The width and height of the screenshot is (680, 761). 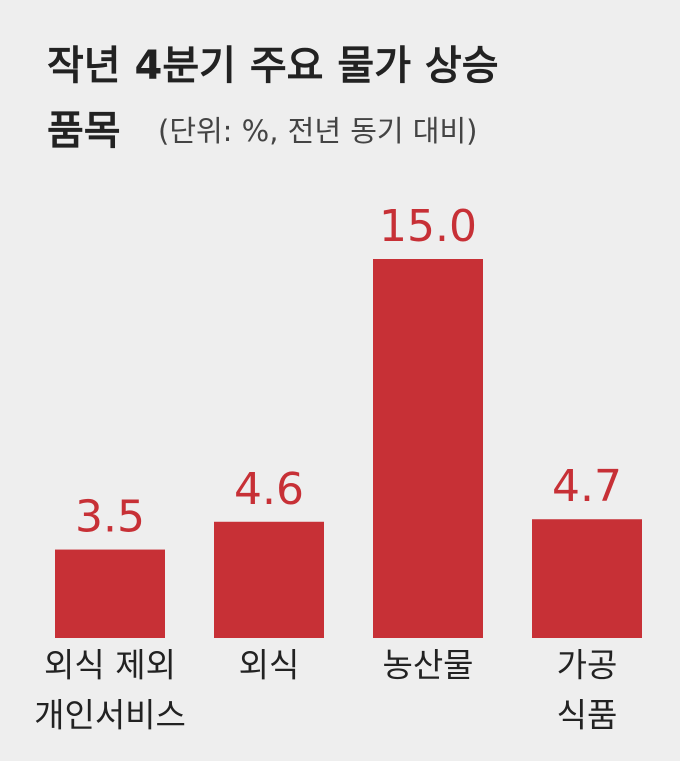 I want to click on value-label: 4.6, so click(x=269, y=489).